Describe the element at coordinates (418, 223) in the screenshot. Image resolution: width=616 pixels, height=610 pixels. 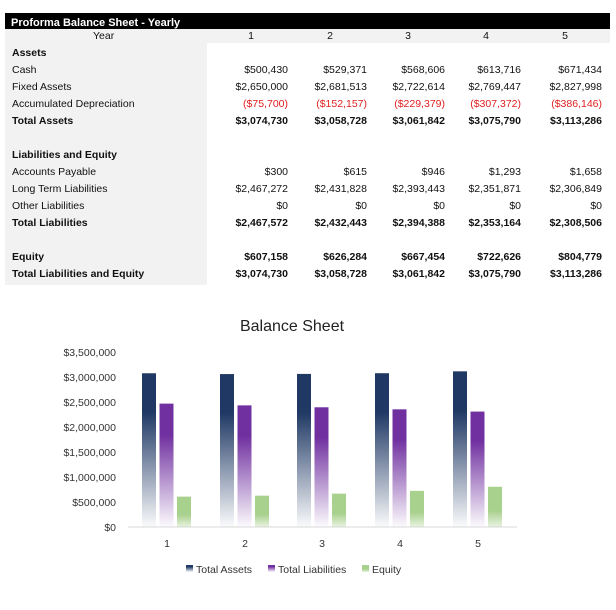
I see `cell-value: $2,394,388` at that location.